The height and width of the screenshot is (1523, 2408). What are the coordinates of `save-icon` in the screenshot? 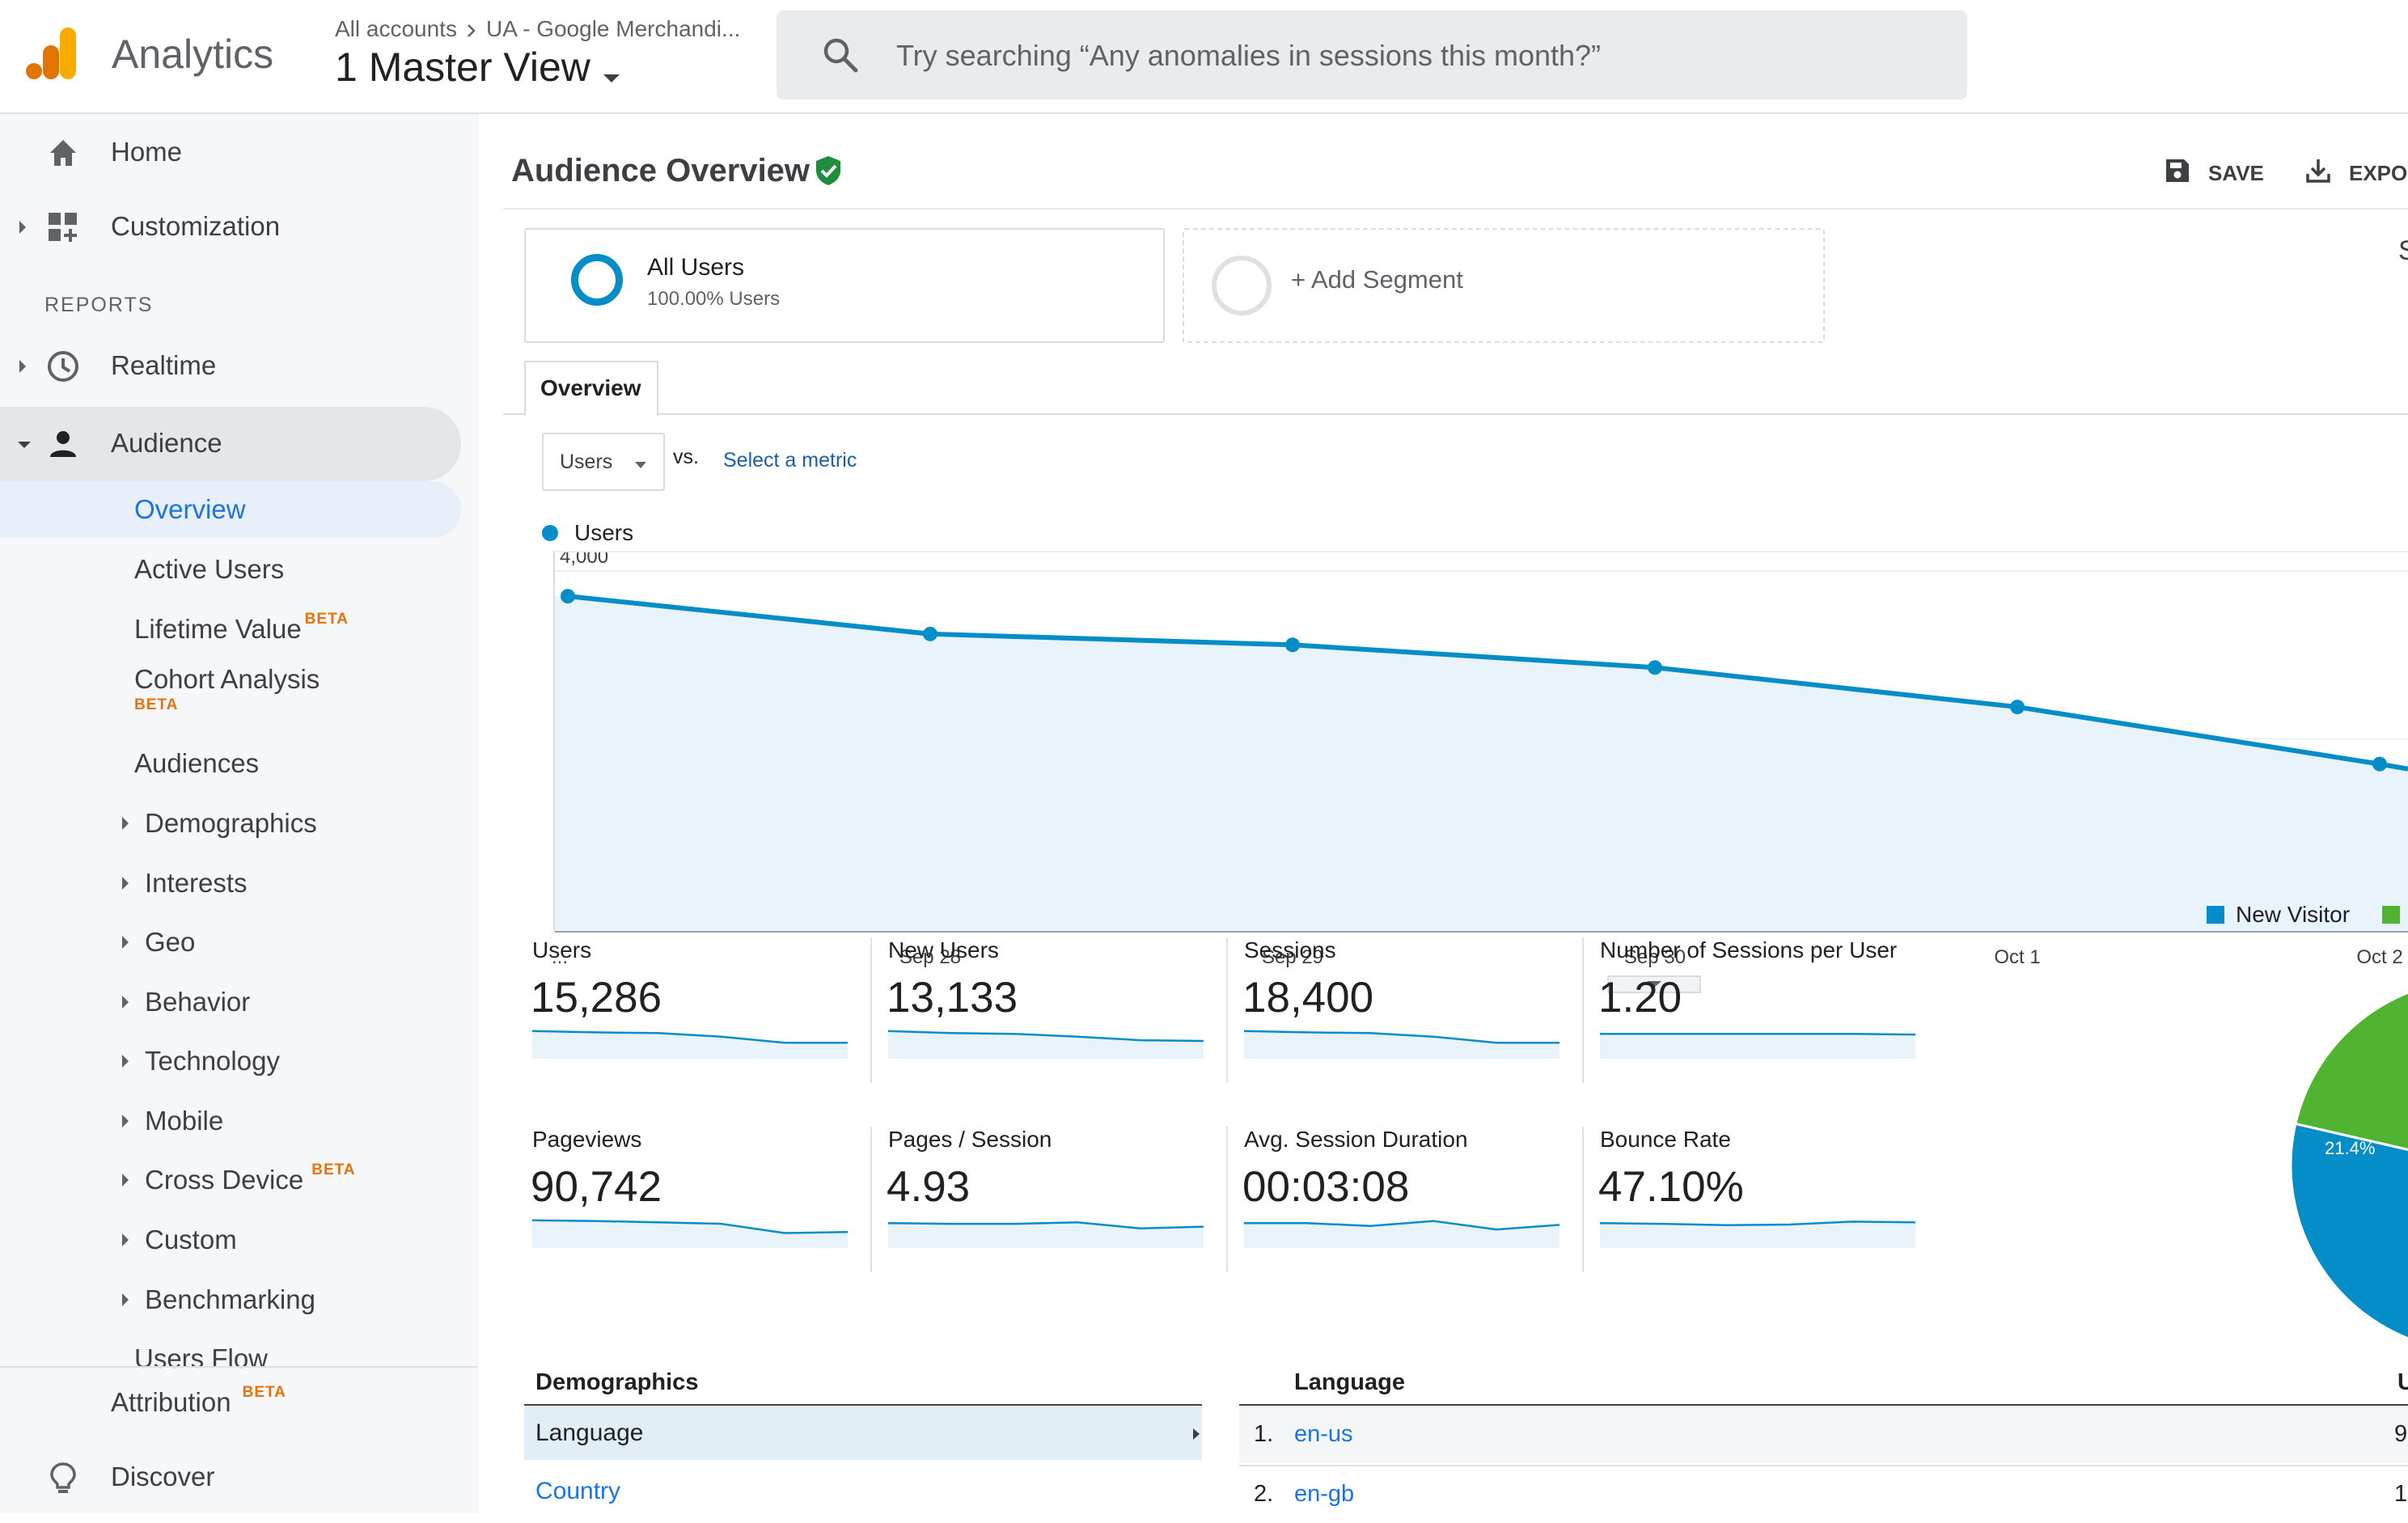 It's located at (2177, 174).